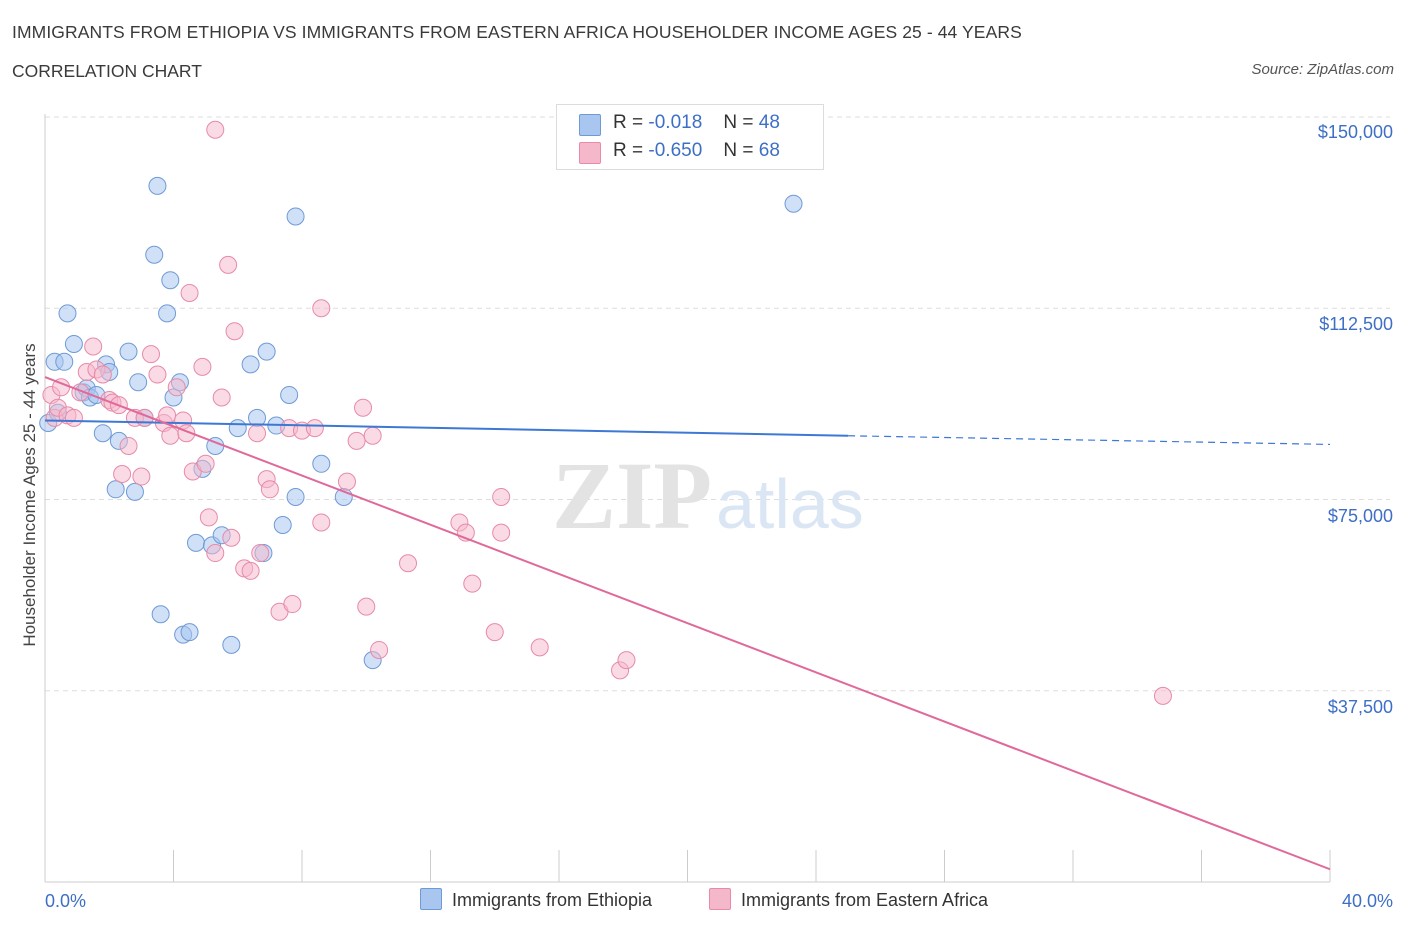  Describe the element at coordinates (1360, 707) in the screenshot. I see `y-tick-label: $37,500` at that location.